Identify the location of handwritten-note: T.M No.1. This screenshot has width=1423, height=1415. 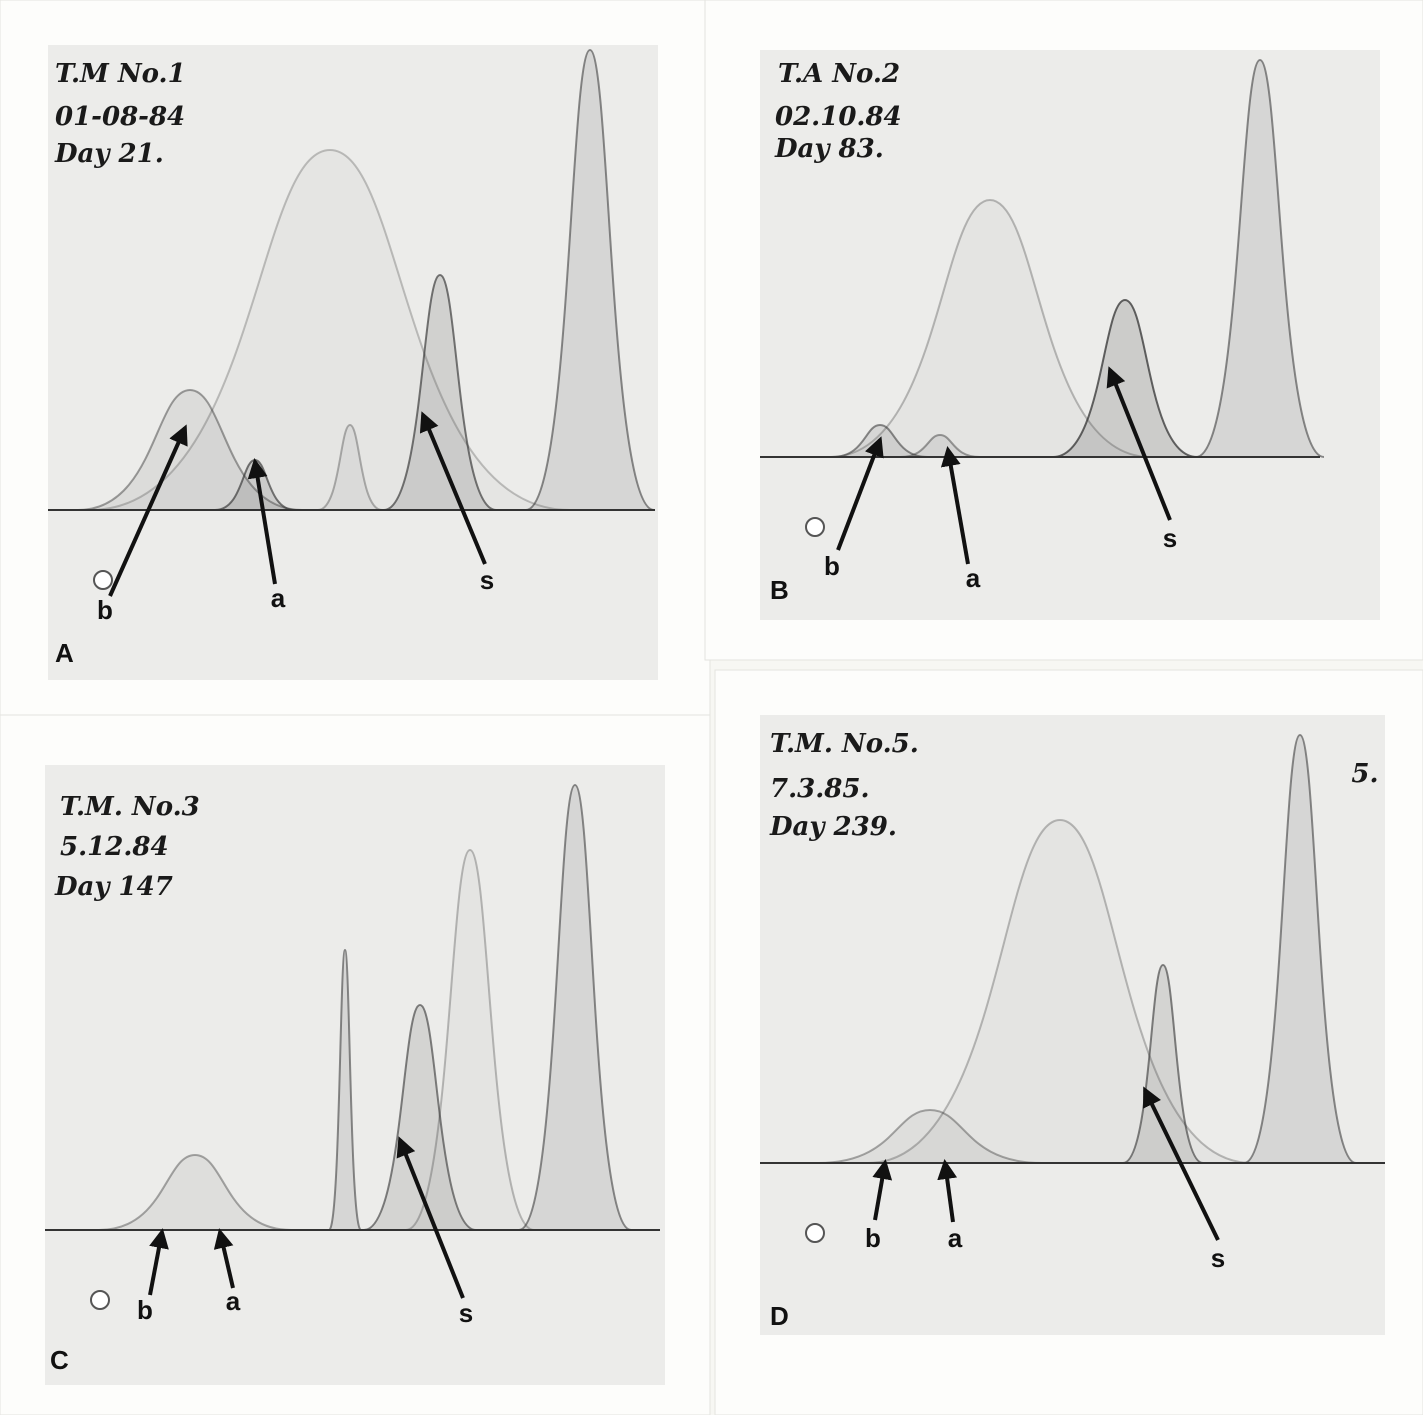
(120, 74).